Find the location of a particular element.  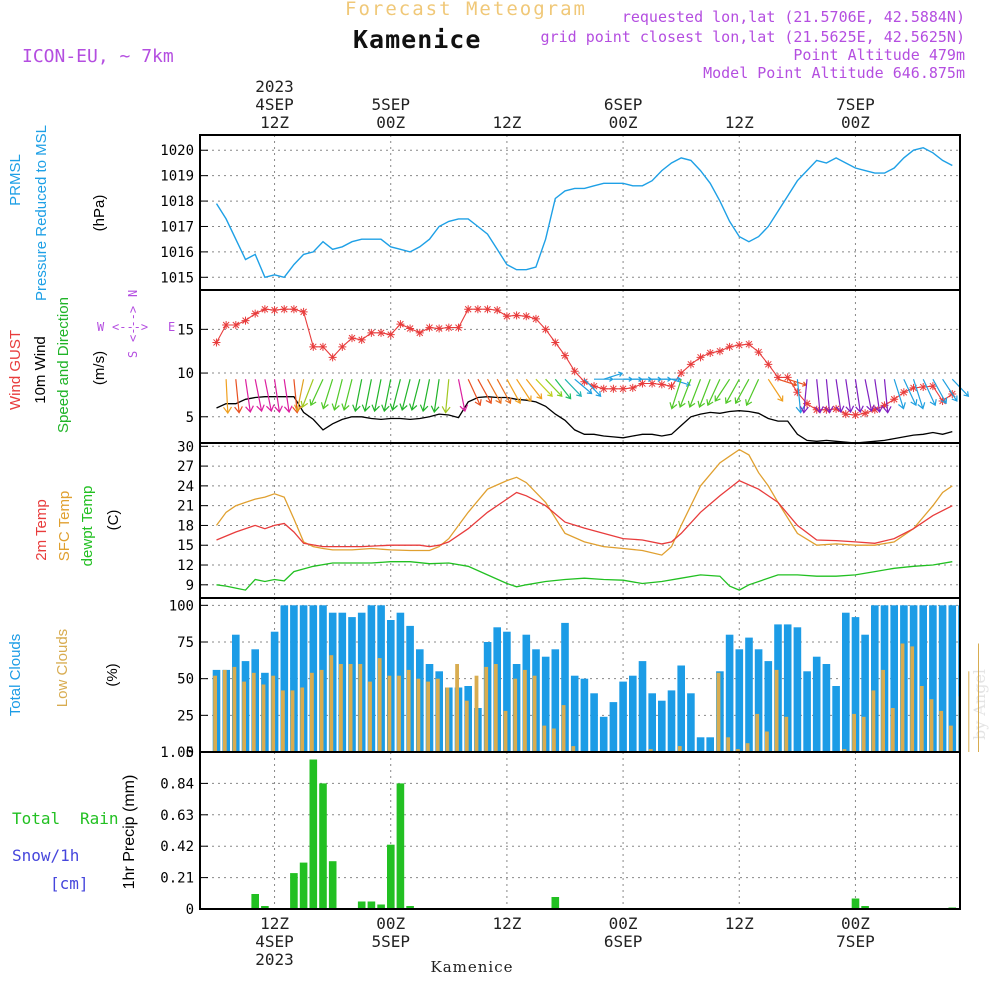

time-label-bottom: 6SEP is located at coordinates (623, 941).